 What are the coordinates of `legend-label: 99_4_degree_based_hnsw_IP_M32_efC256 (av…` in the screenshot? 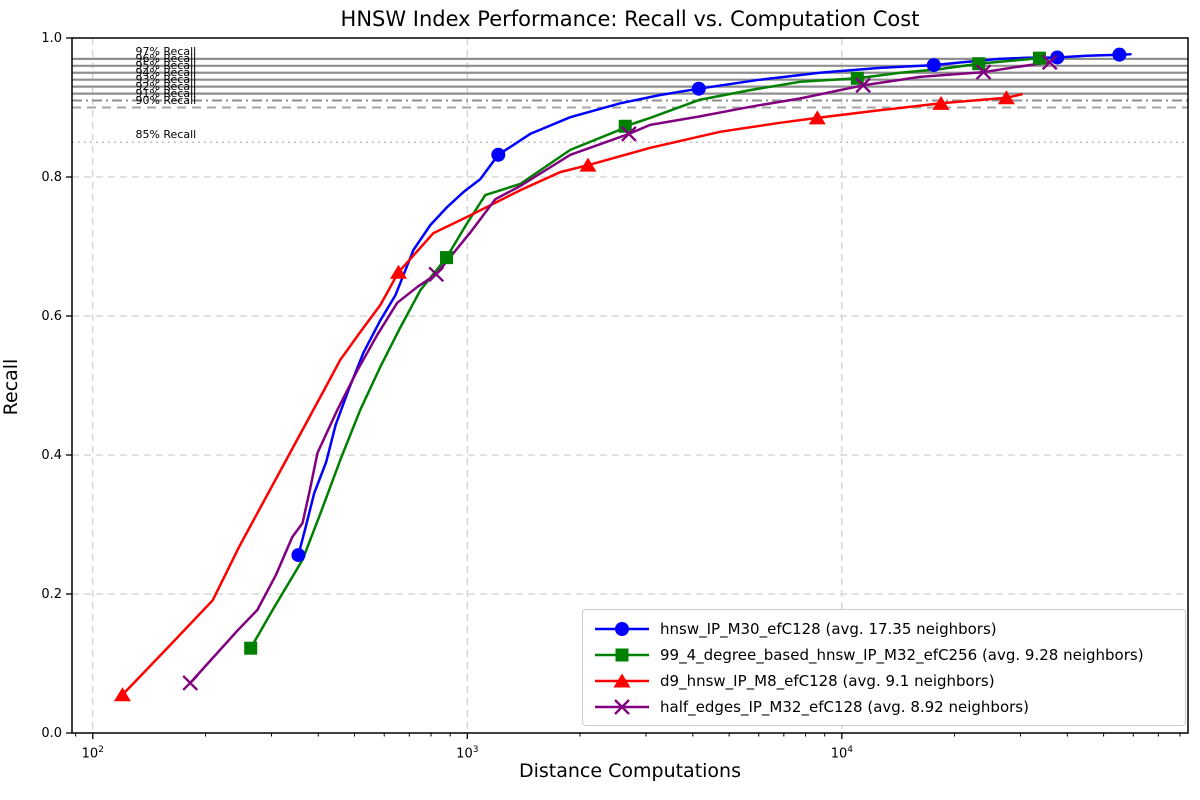 It's located at (902, 655).